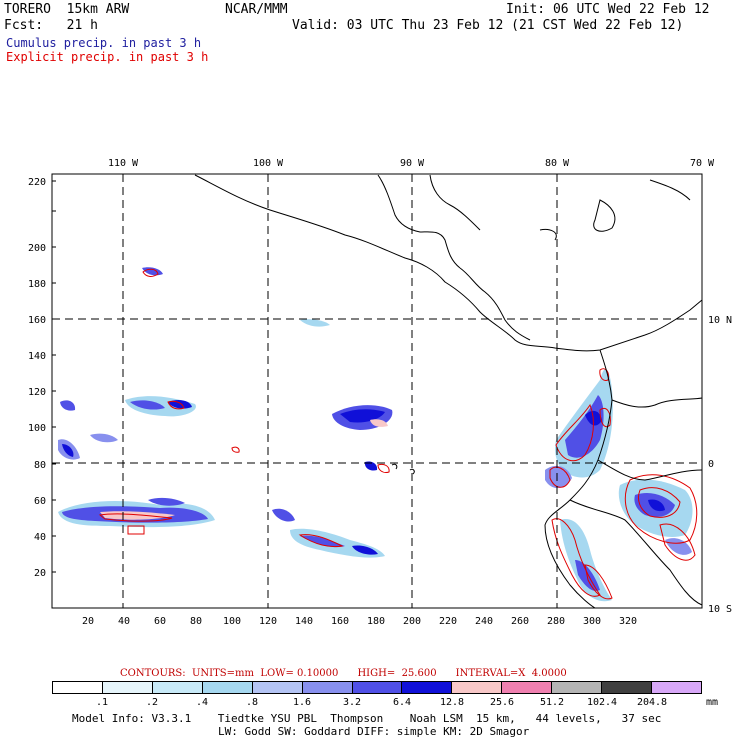 This screenshot has width=740, height=740. What do you see at coordinates (37, 392) in the screenshot?
I see `y-tick: 120` at bounding box center [37, 392].